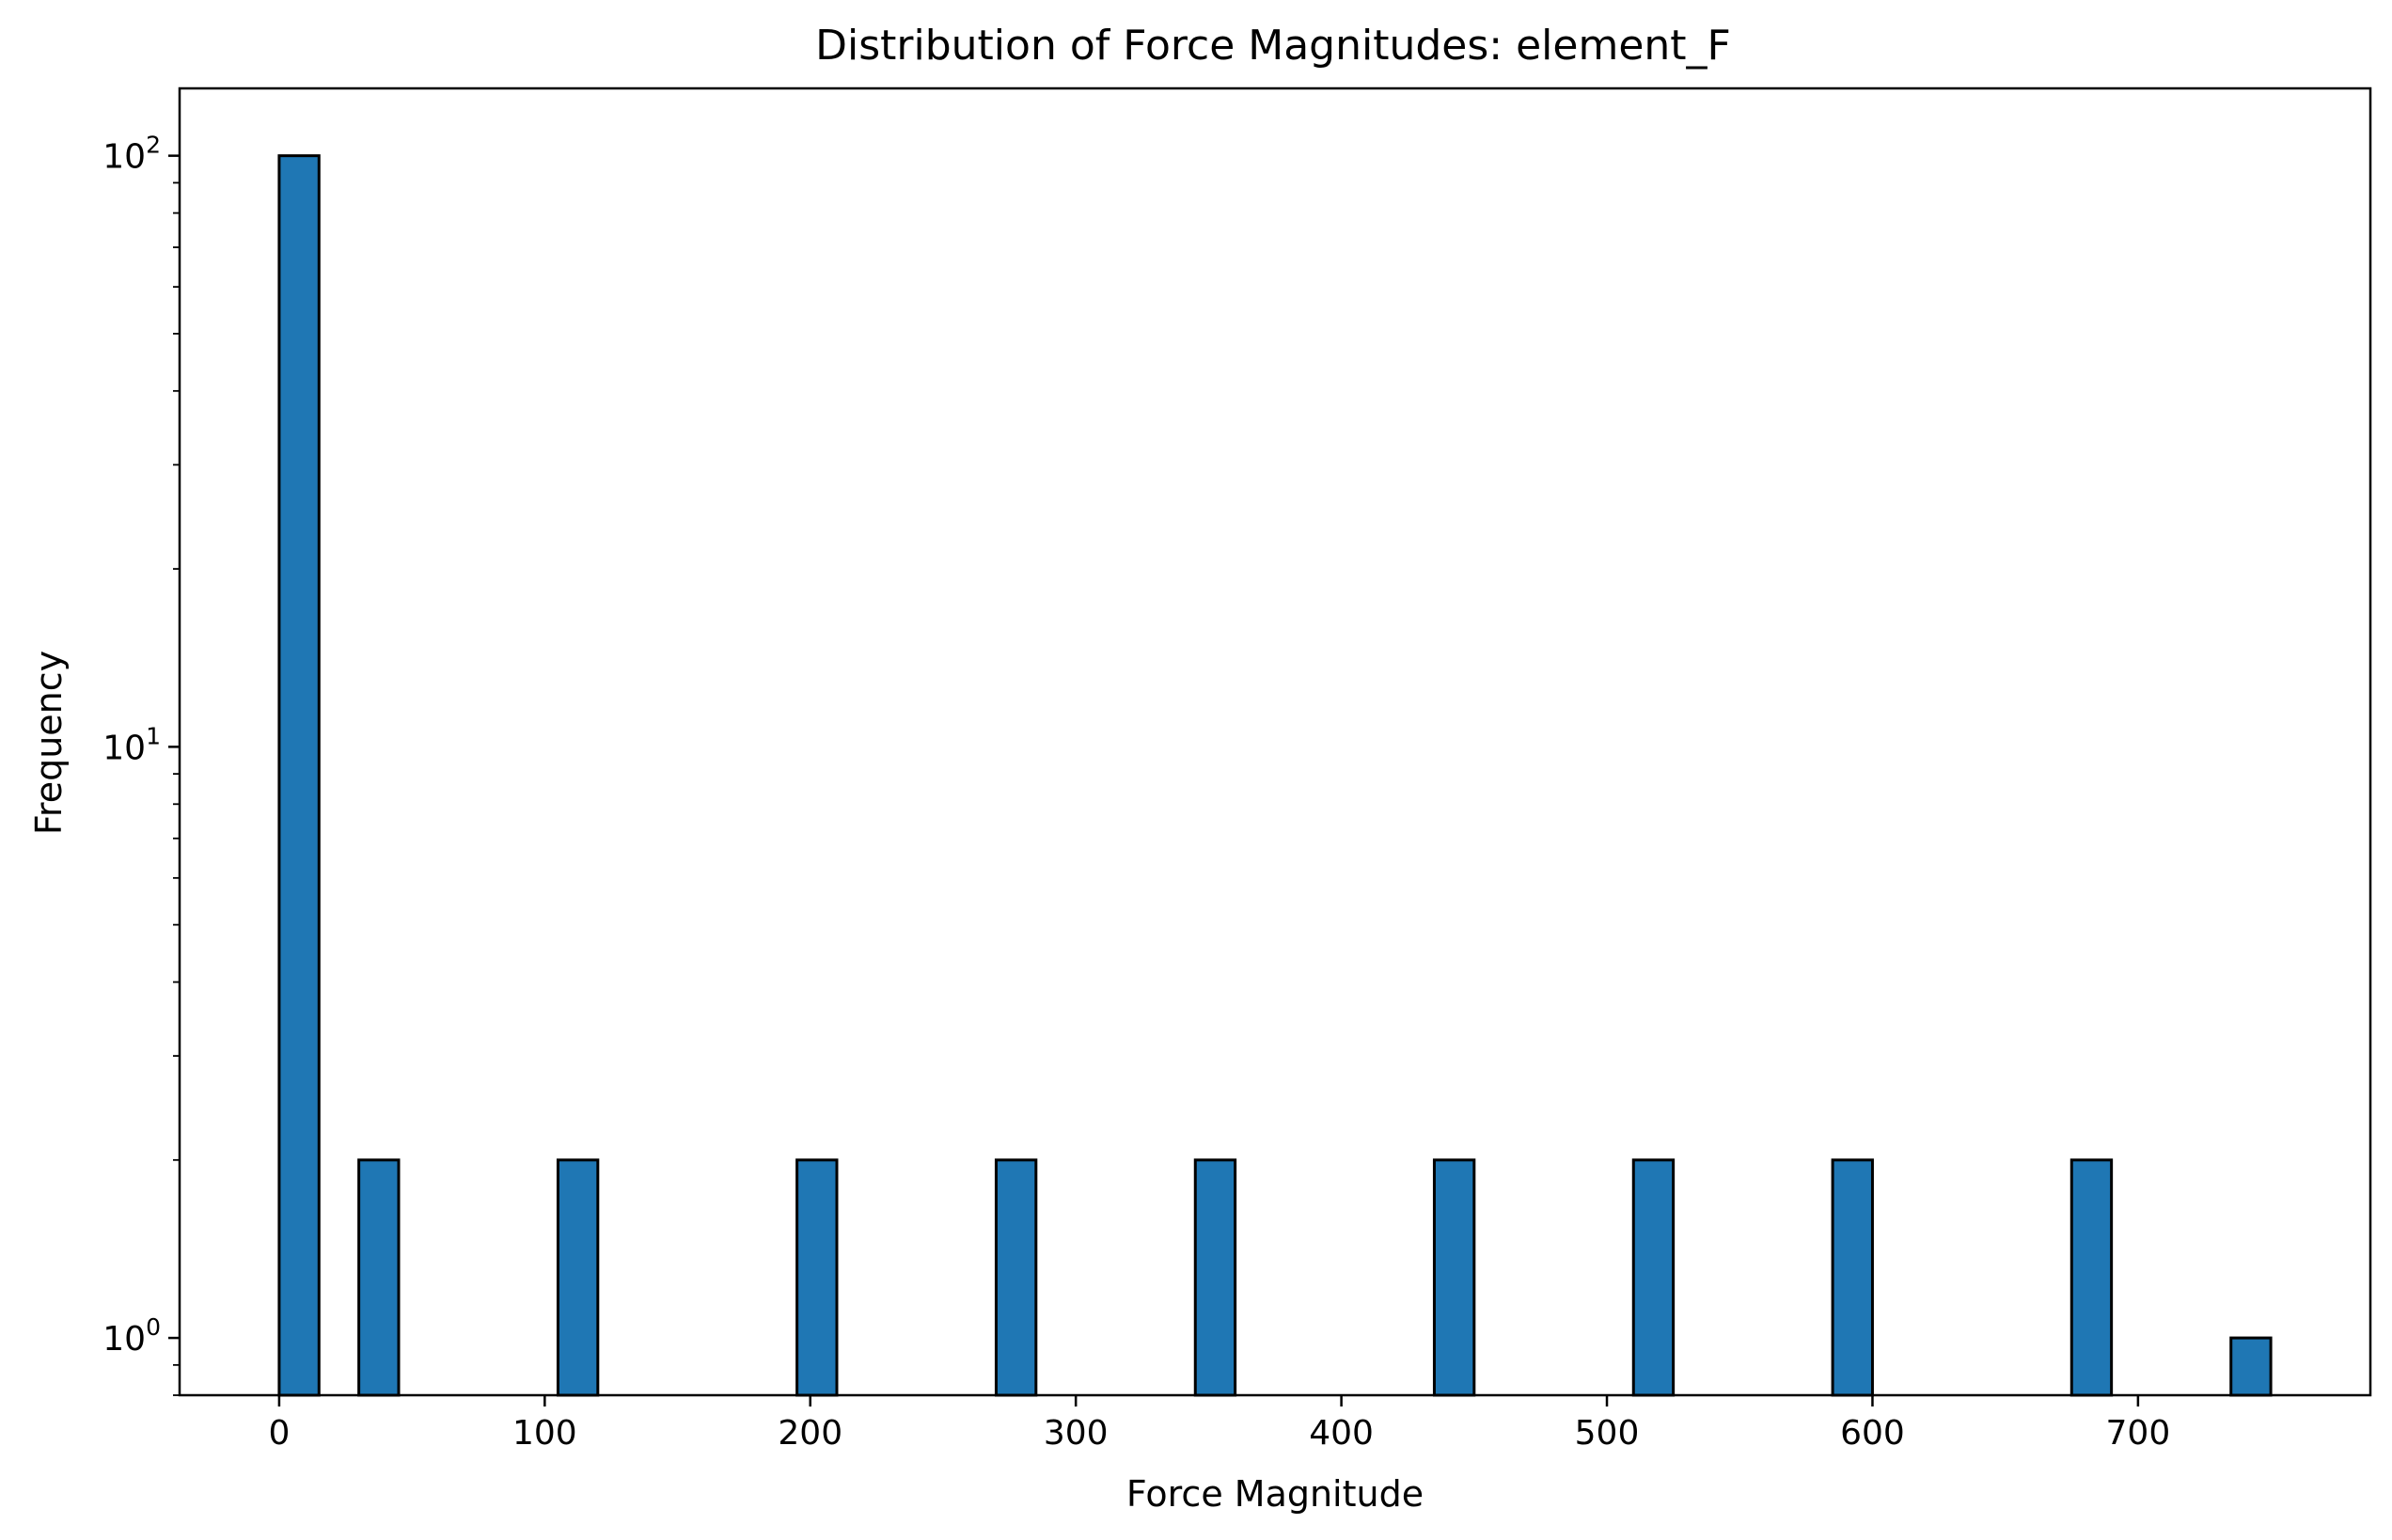 This screenshot has width=2392, height=1540. Describe the element at coordinates (1607, 1433) in the screenshot. I see `x-tick-label: 500` at that location.